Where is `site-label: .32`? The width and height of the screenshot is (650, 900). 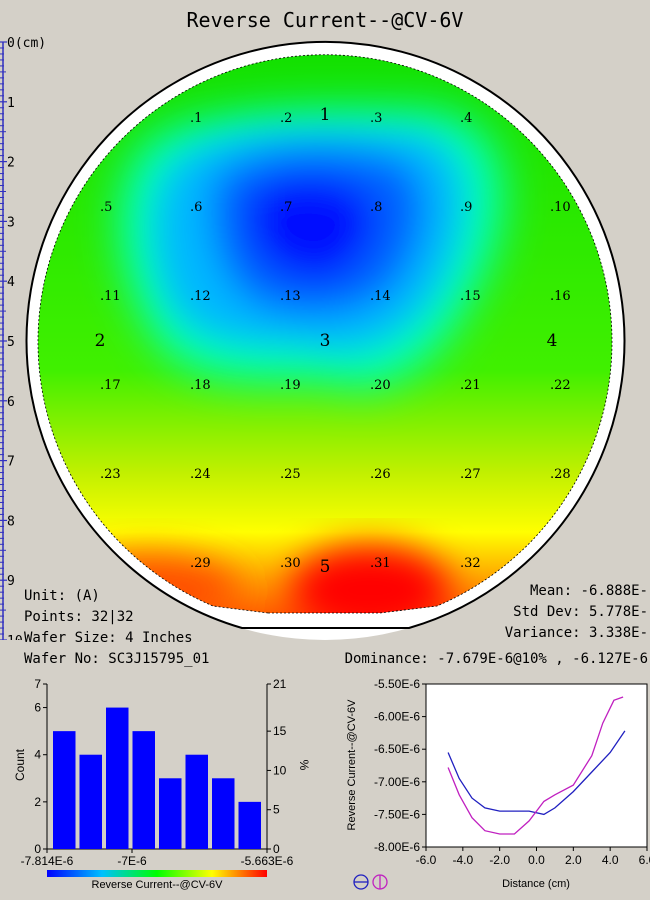
site-label: .32 is located at coordinates (470, 563).